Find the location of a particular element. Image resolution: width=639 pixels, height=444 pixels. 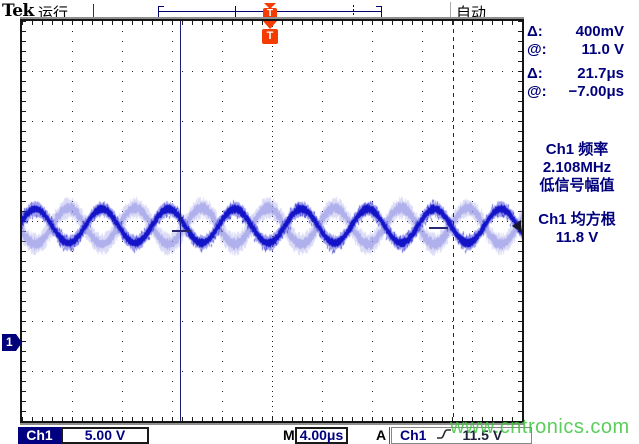

record-view-bar: T is located at coordinates (270, 11).